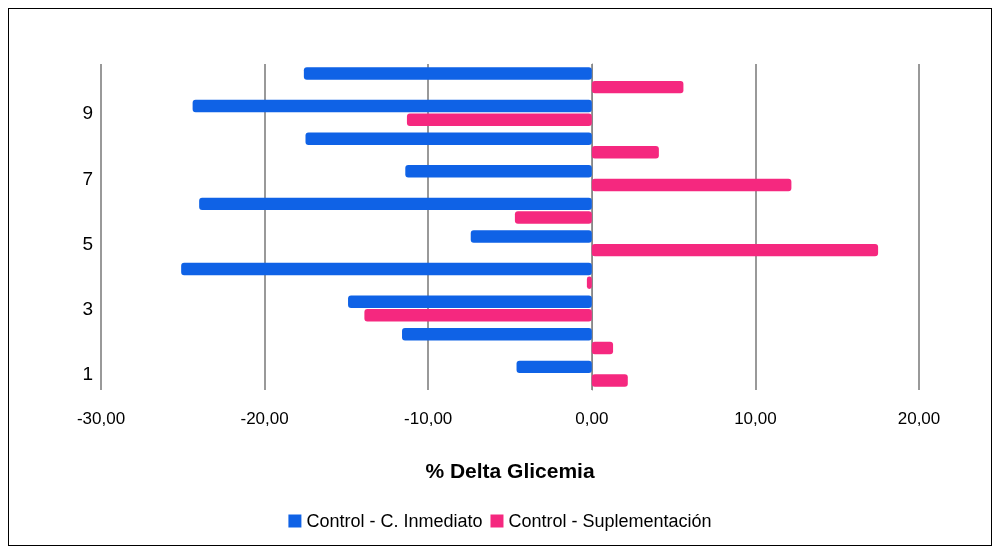  I want to click on y-tick-label: 5, so click(87, 243).